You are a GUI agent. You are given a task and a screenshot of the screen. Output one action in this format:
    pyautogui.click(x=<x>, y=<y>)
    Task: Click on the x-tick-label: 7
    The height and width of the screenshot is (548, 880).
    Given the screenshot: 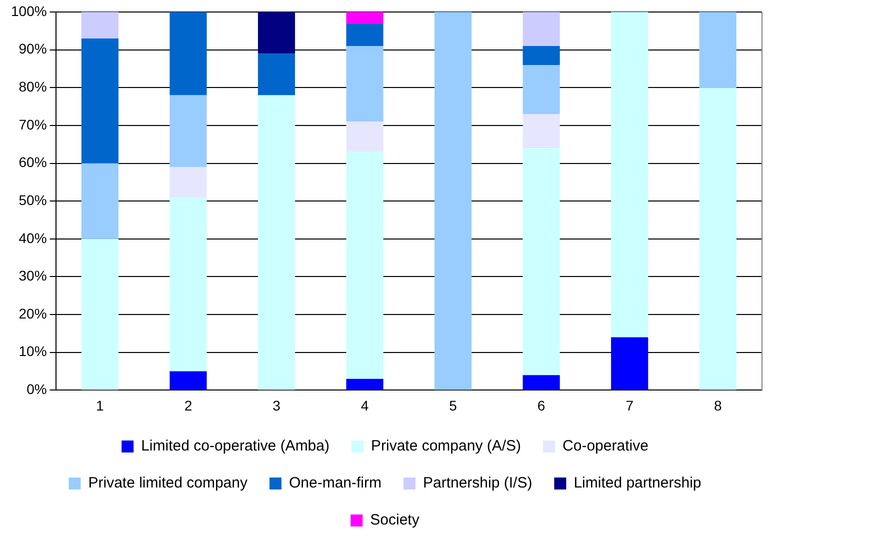 What is the action you would take?
    pyautogui.click(x=630, y=405)
    